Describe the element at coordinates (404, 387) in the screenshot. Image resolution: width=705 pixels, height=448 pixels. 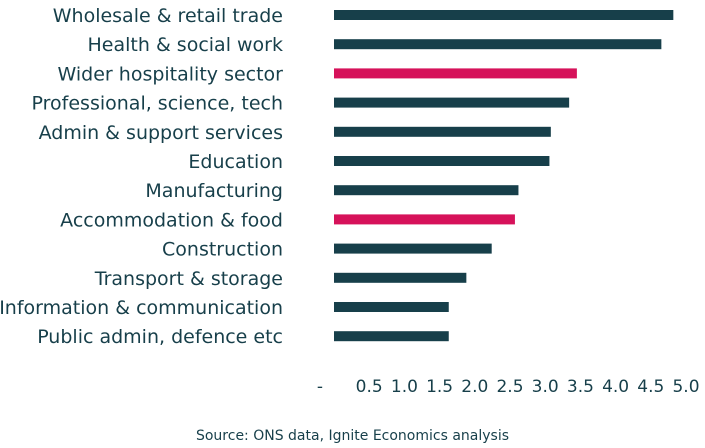
I see `x-tick-label-2: 1.0` at that location.